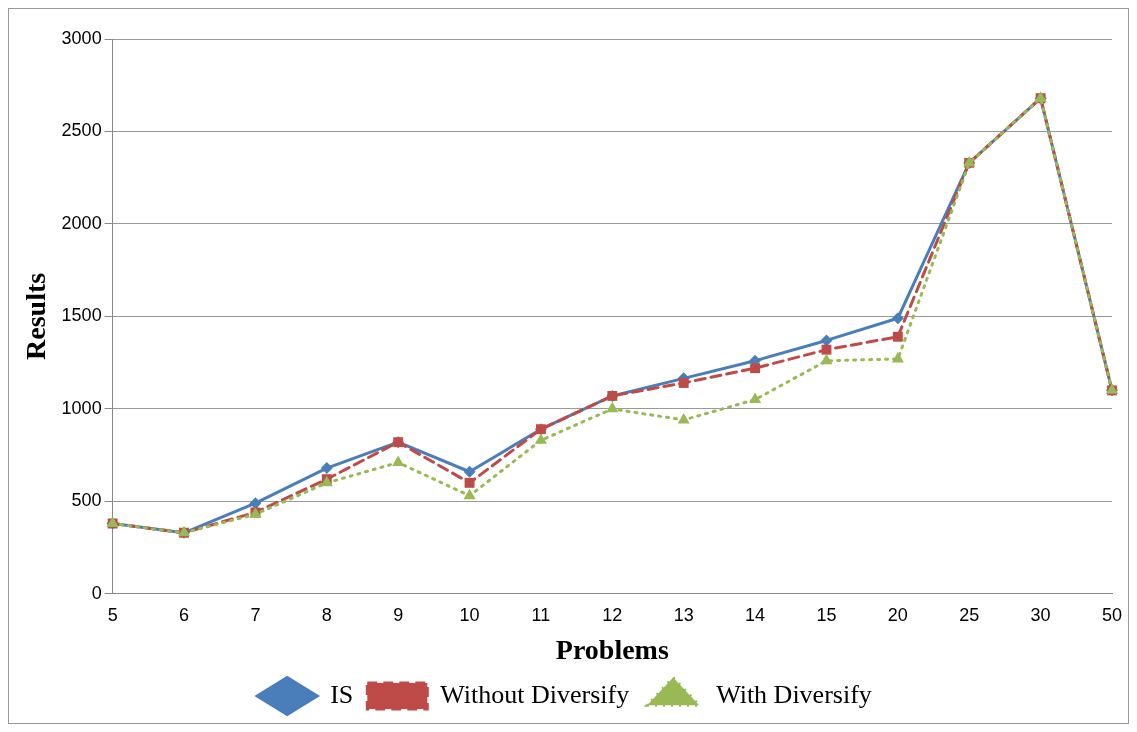  What do you see at coordinates (81, 407) in the screenshot?
I see `y-tick-label: 1000` at bounding box center [81, 407].